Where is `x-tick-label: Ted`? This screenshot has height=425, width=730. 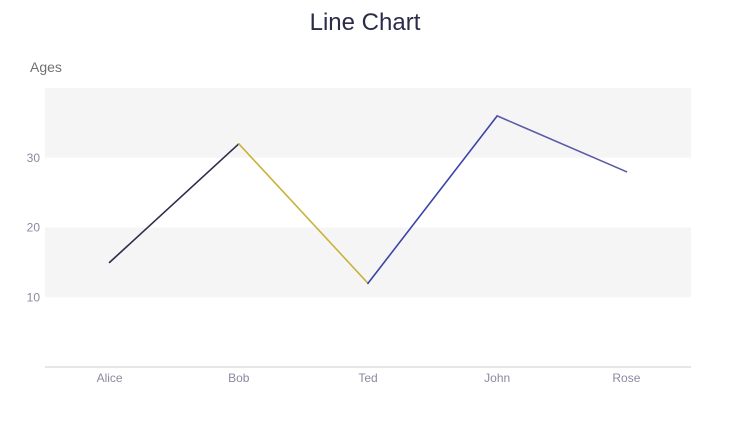
x-tick-label: Ted is located at coordinates (367, 378).